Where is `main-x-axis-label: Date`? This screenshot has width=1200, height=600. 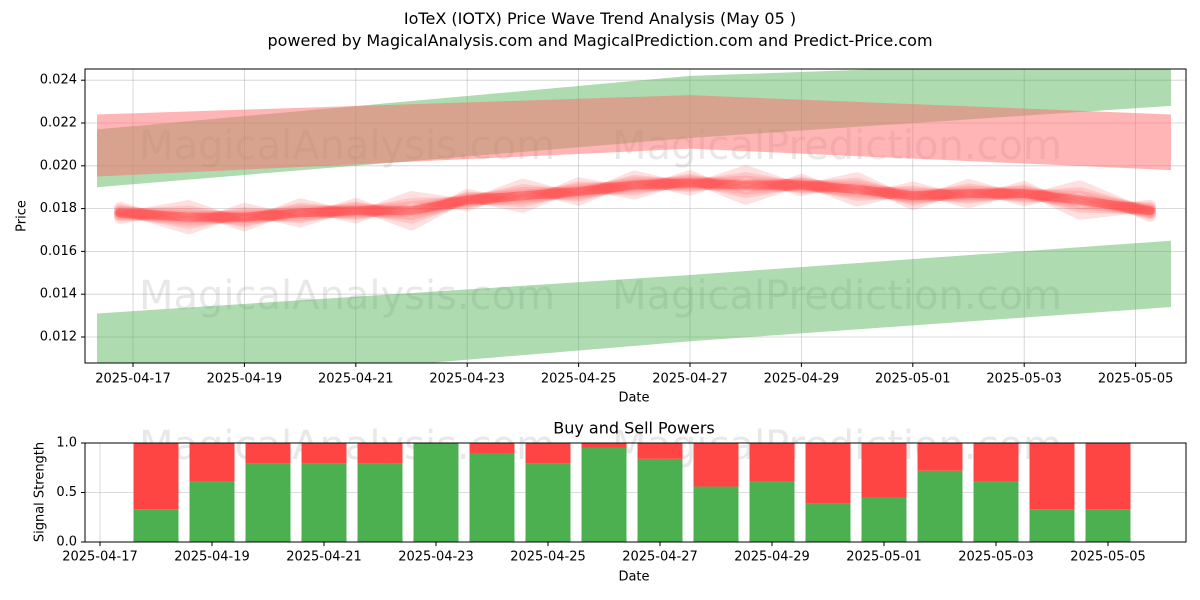
main-x-axis-label: Date is located at coordinates (633, 398).